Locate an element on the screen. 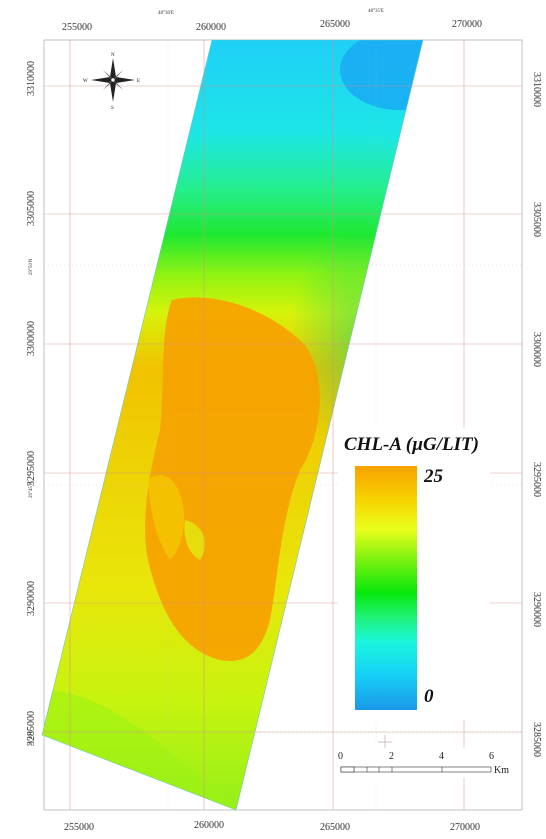 The height and width of the screenshot is (839, 546). geo-left-3: 29°40'N is located at coordinates (31, 737).